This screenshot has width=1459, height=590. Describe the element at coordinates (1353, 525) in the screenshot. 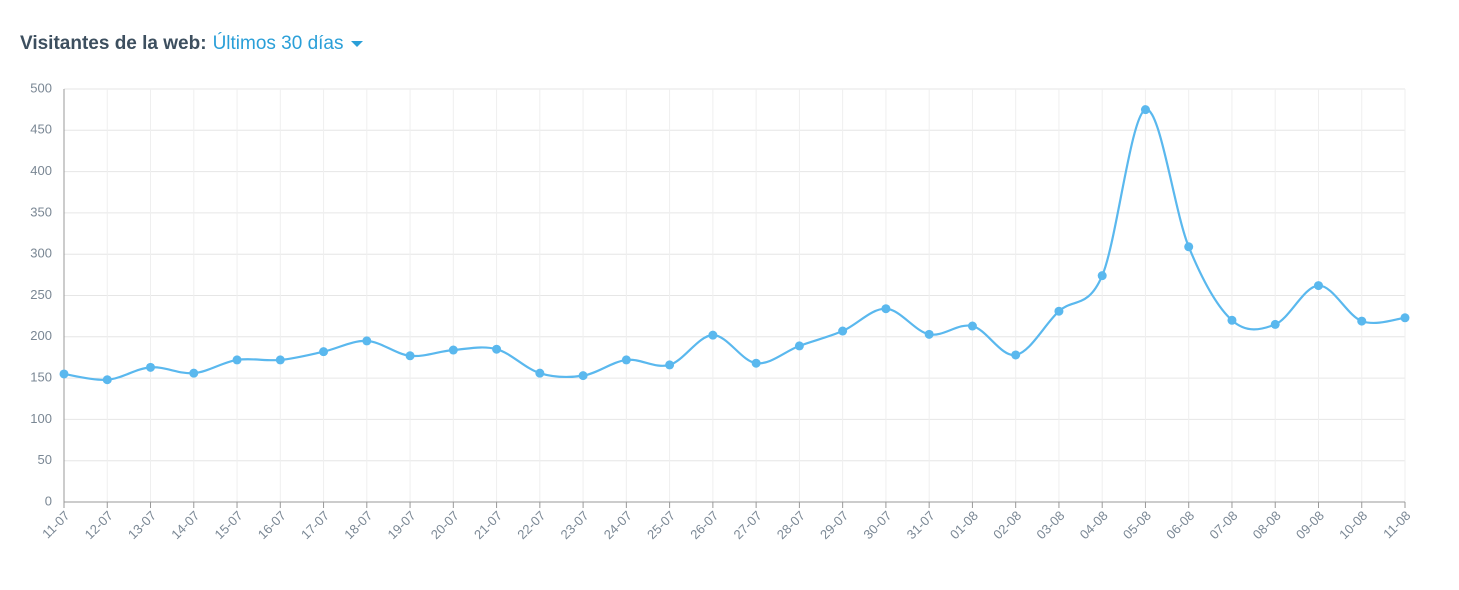

I see `x-tick-label: 10-08` at that location.